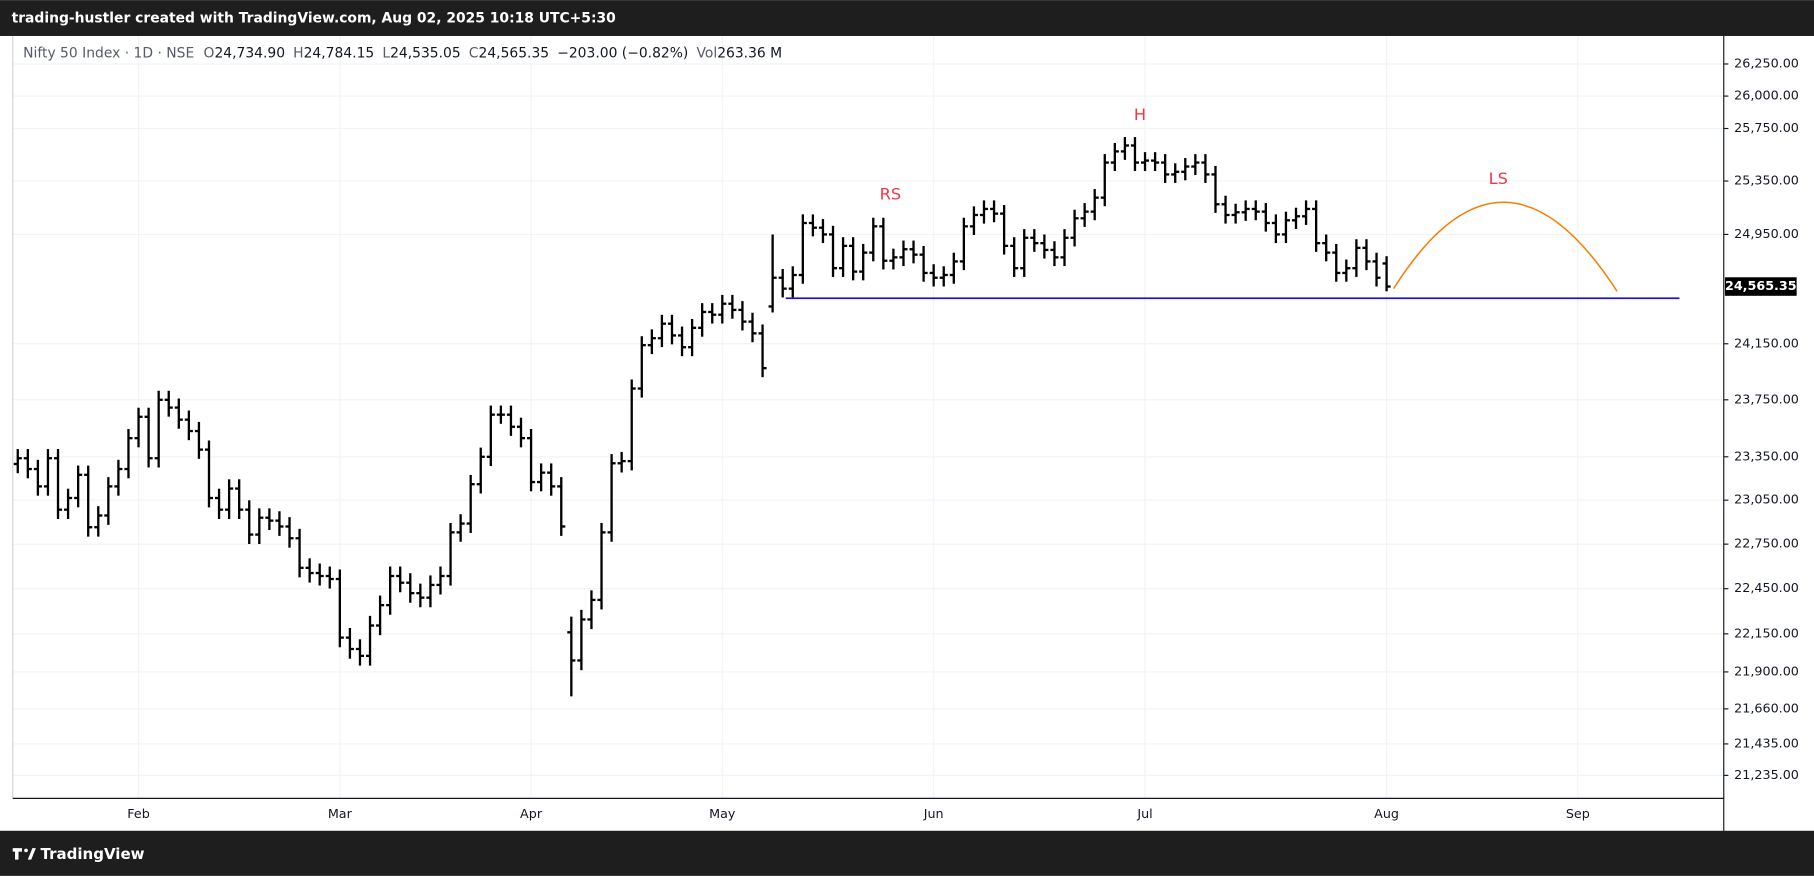 The height and width of the screenshot is (876, 1814). I want to click on y-tick-label: 26,250.00, so click(1766, 62).